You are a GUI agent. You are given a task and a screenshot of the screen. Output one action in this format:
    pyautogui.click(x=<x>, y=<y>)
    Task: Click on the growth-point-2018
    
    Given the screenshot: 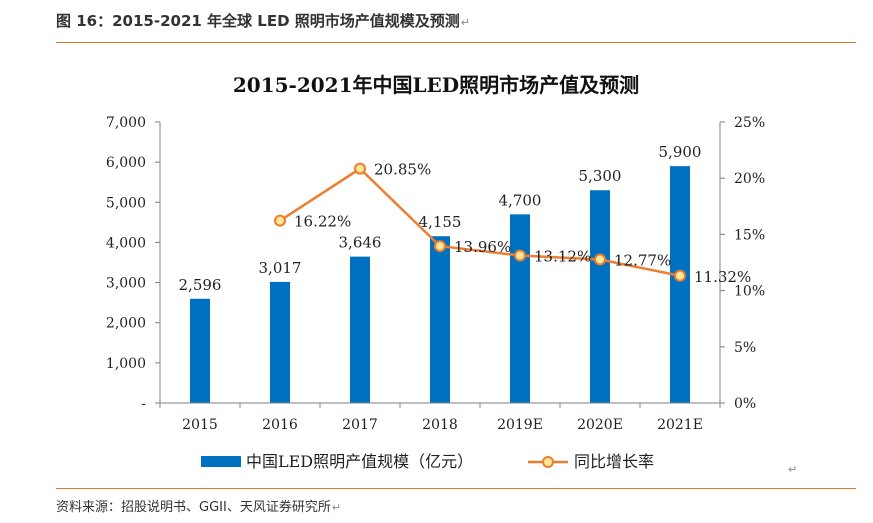 What is the action you would take?
    pyautogui.click(x=440, y=246)
    